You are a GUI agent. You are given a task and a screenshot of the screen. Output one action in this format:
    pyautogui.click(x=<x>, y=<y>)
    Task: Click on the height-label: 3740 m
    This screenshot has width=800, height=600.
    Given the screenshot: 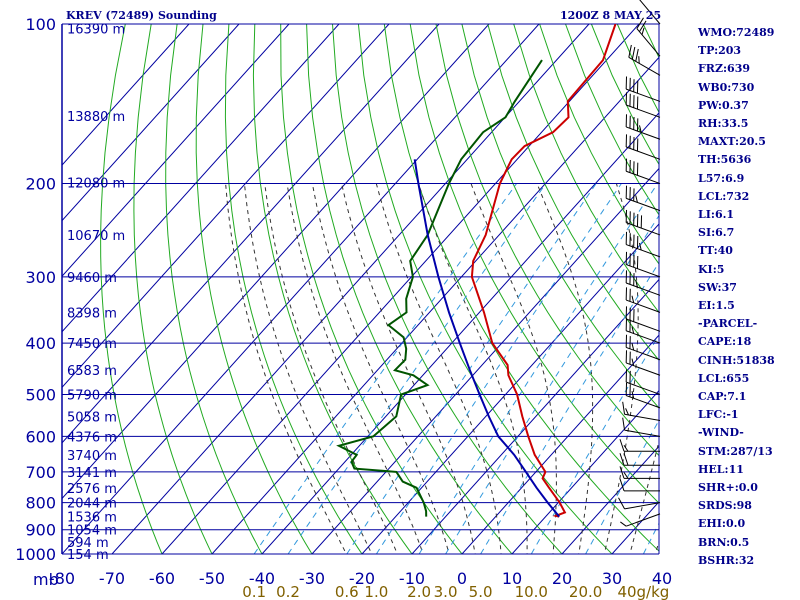 What is the action you would take?
    pyautogui.click(x=92, y=456)
    